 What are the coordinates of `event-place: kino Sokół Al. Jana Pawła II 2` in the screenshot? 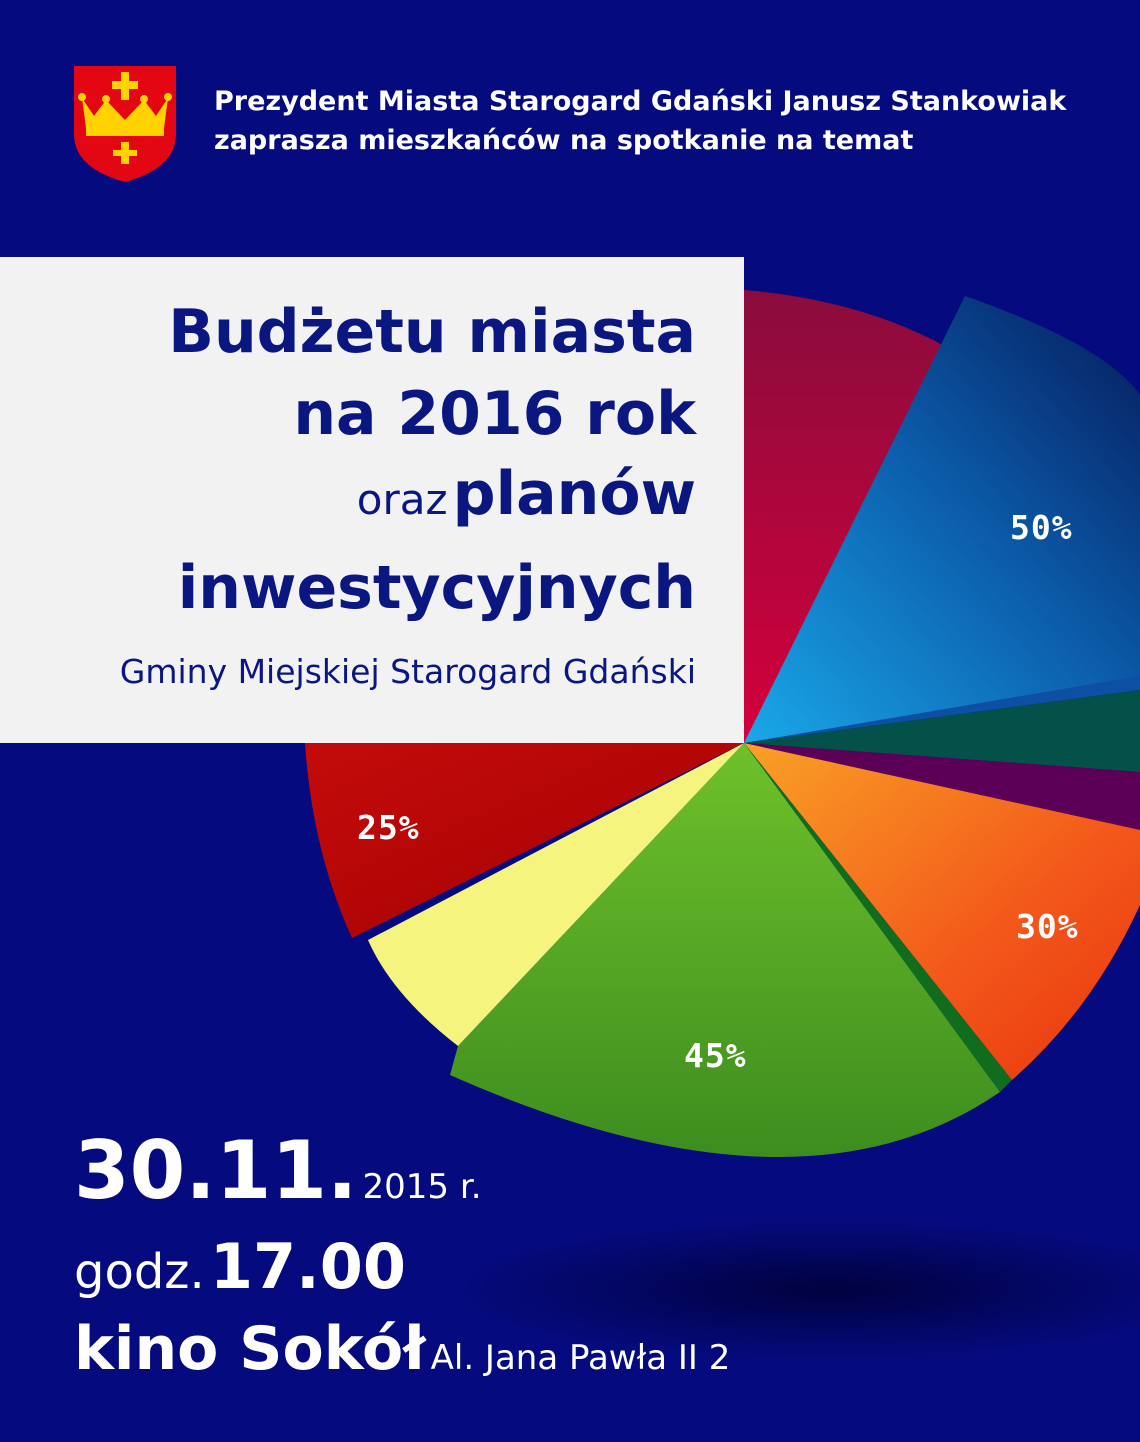 It's located at (402, 1349).